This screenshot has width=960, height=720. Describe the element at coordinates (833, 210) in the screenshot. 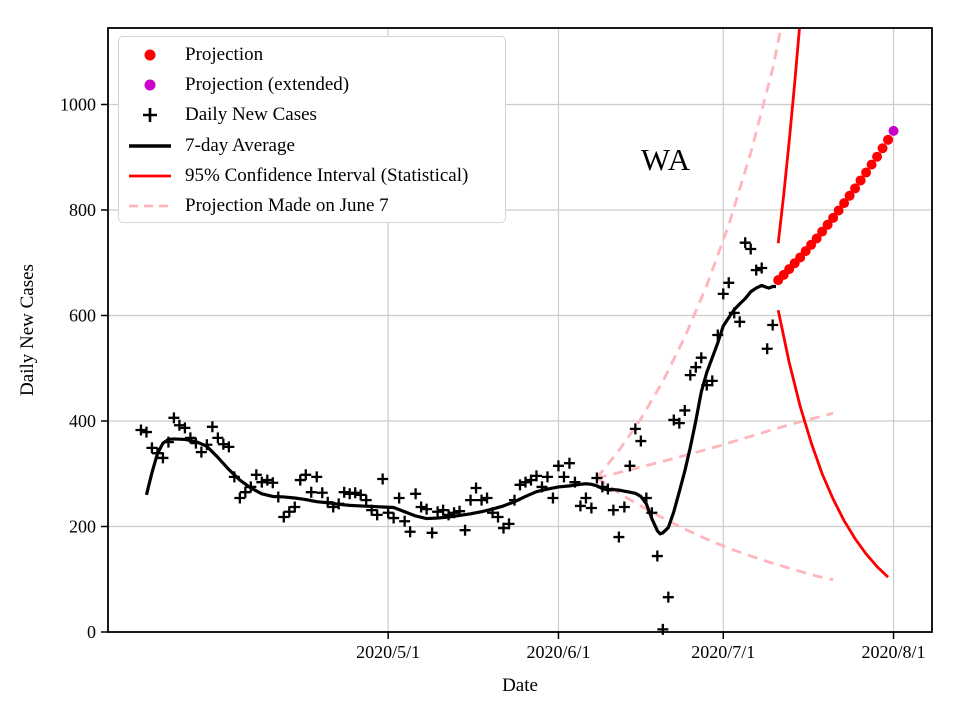

I see `projection` at that location.